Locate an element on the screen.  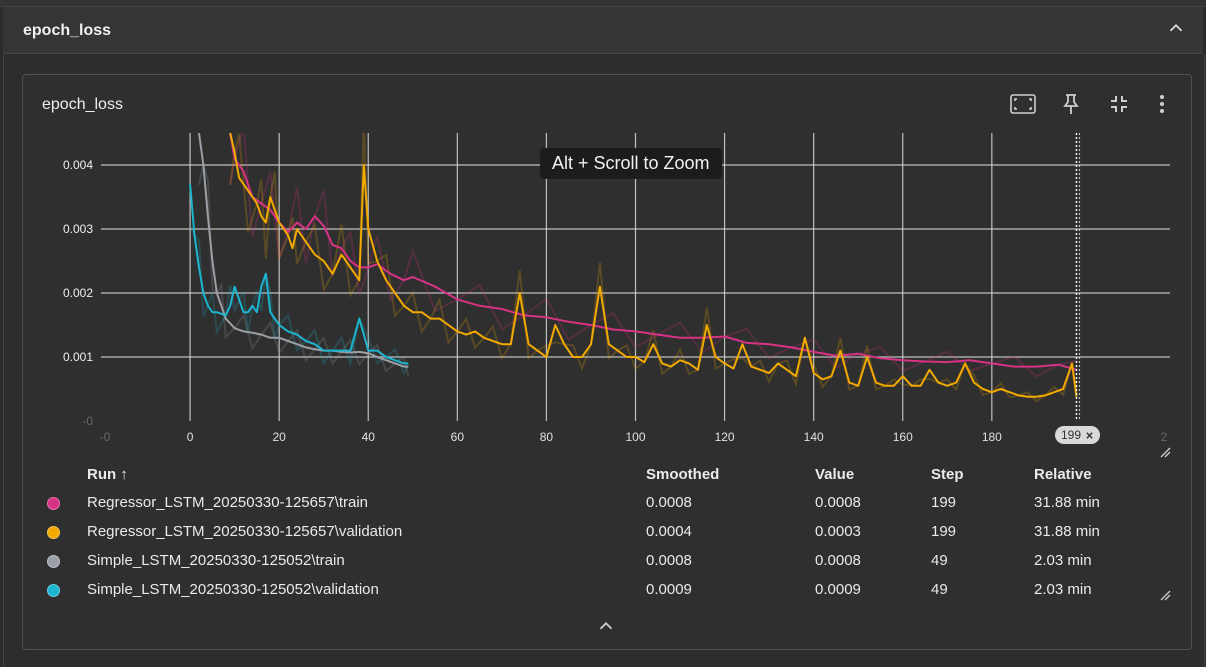
zoom-hint-tooltip: Alt + Scroll to Zoom is located at coordinates (631, 163).